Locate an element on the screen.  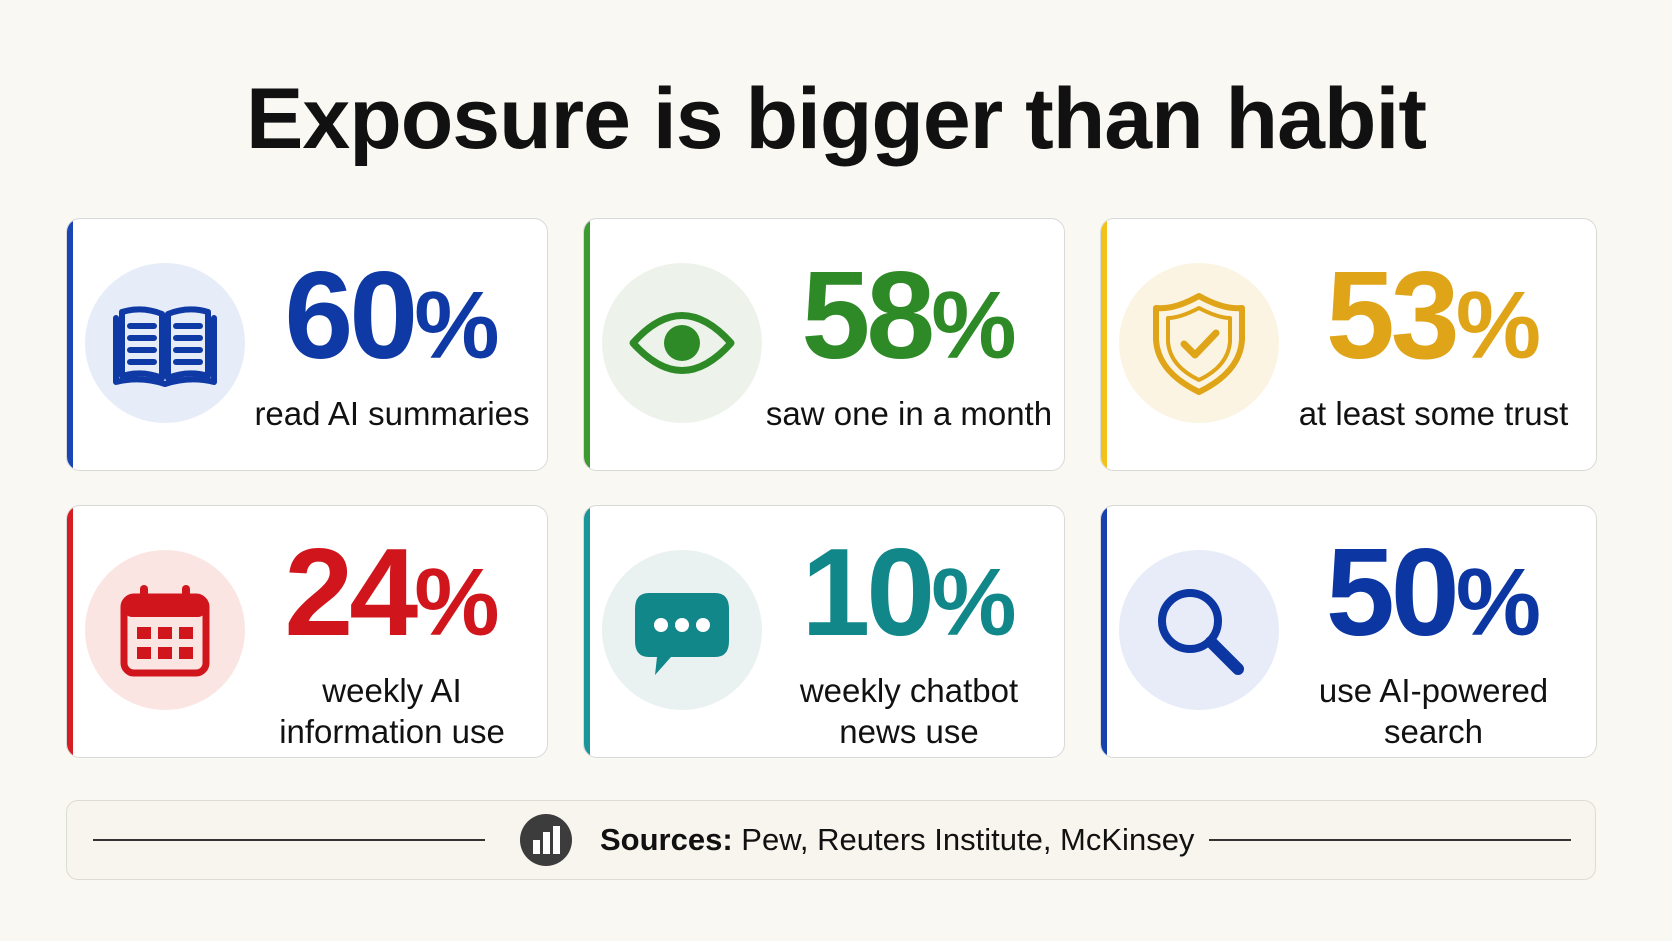
stat-card-at-least-some-trust: 53% at least some trust is located at coordinates (1348, 344).